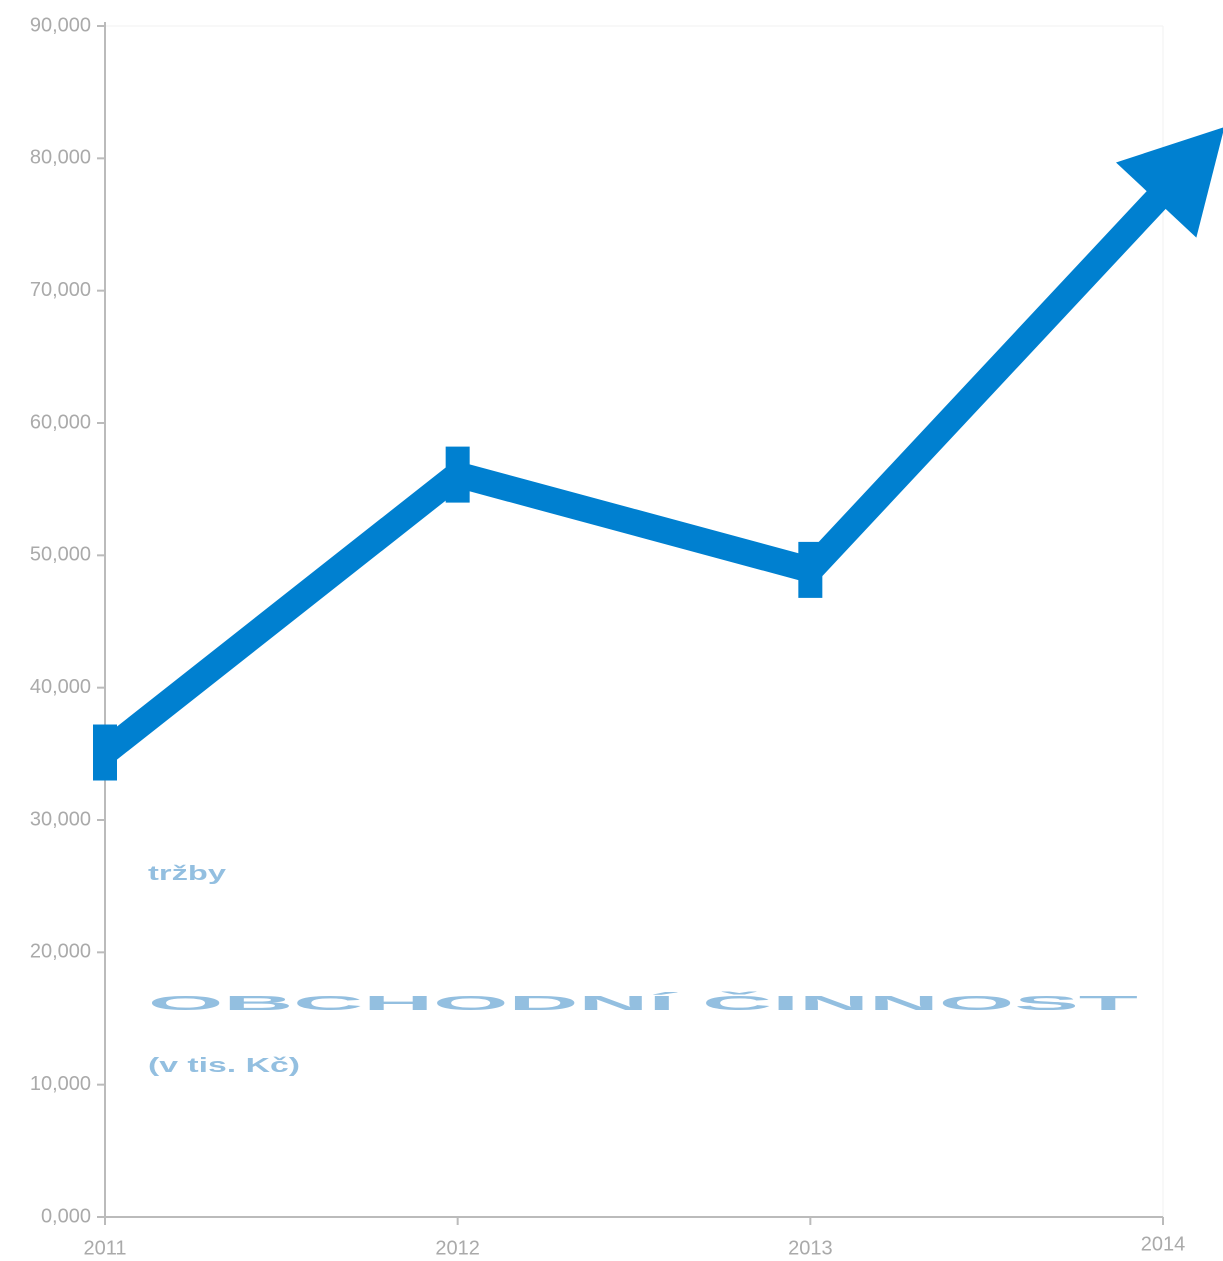  I want to click on y-tick-label: 20,000, so click(60, 952).